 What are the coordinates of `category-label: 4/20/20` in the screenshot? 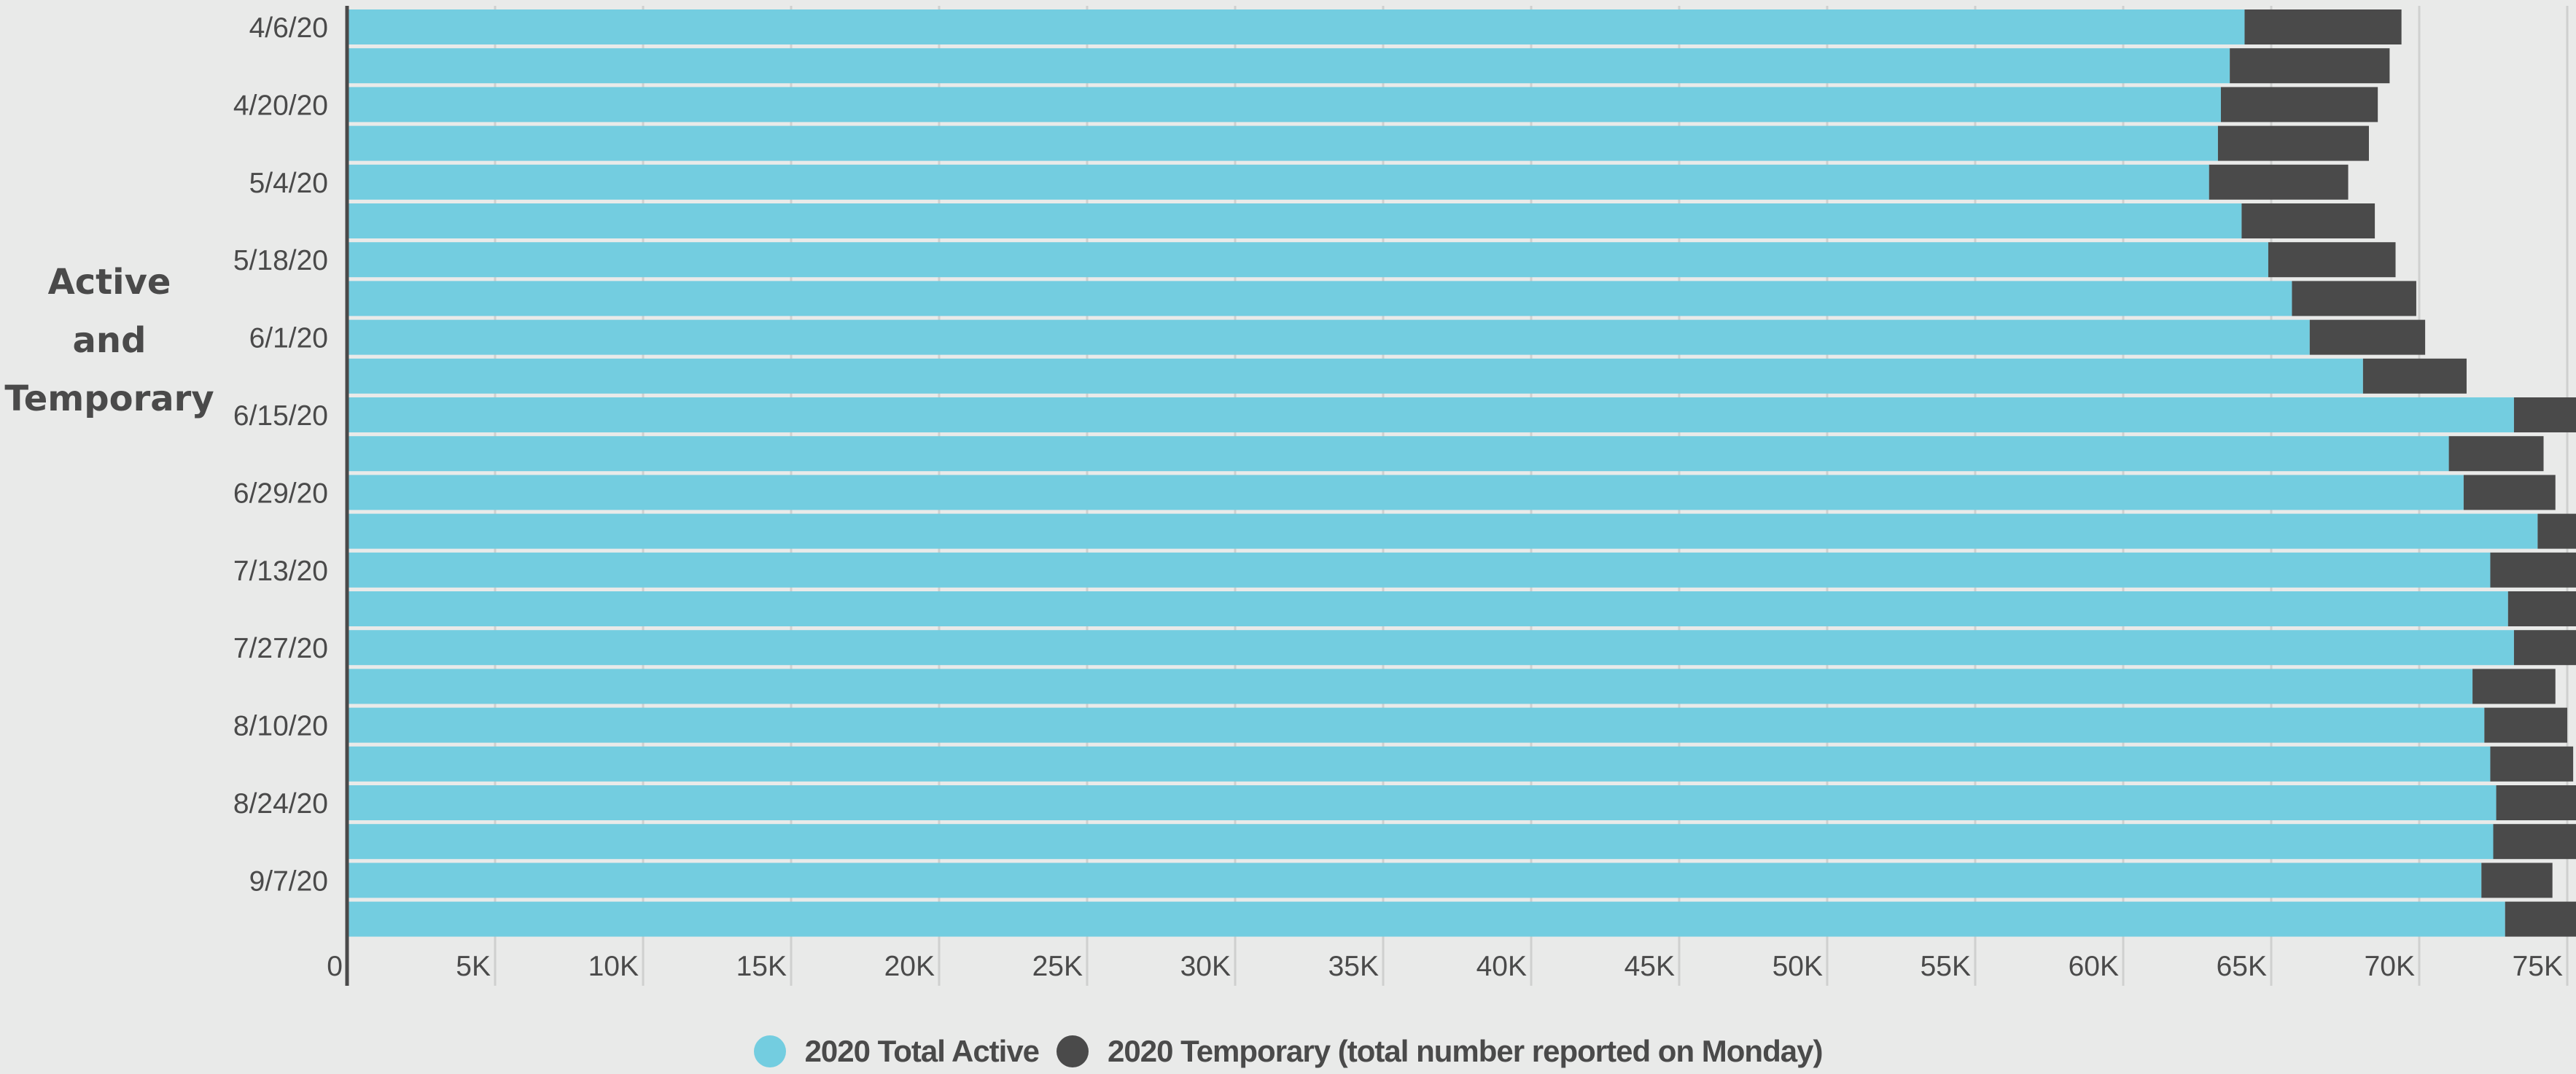 It's located at (280, 106).